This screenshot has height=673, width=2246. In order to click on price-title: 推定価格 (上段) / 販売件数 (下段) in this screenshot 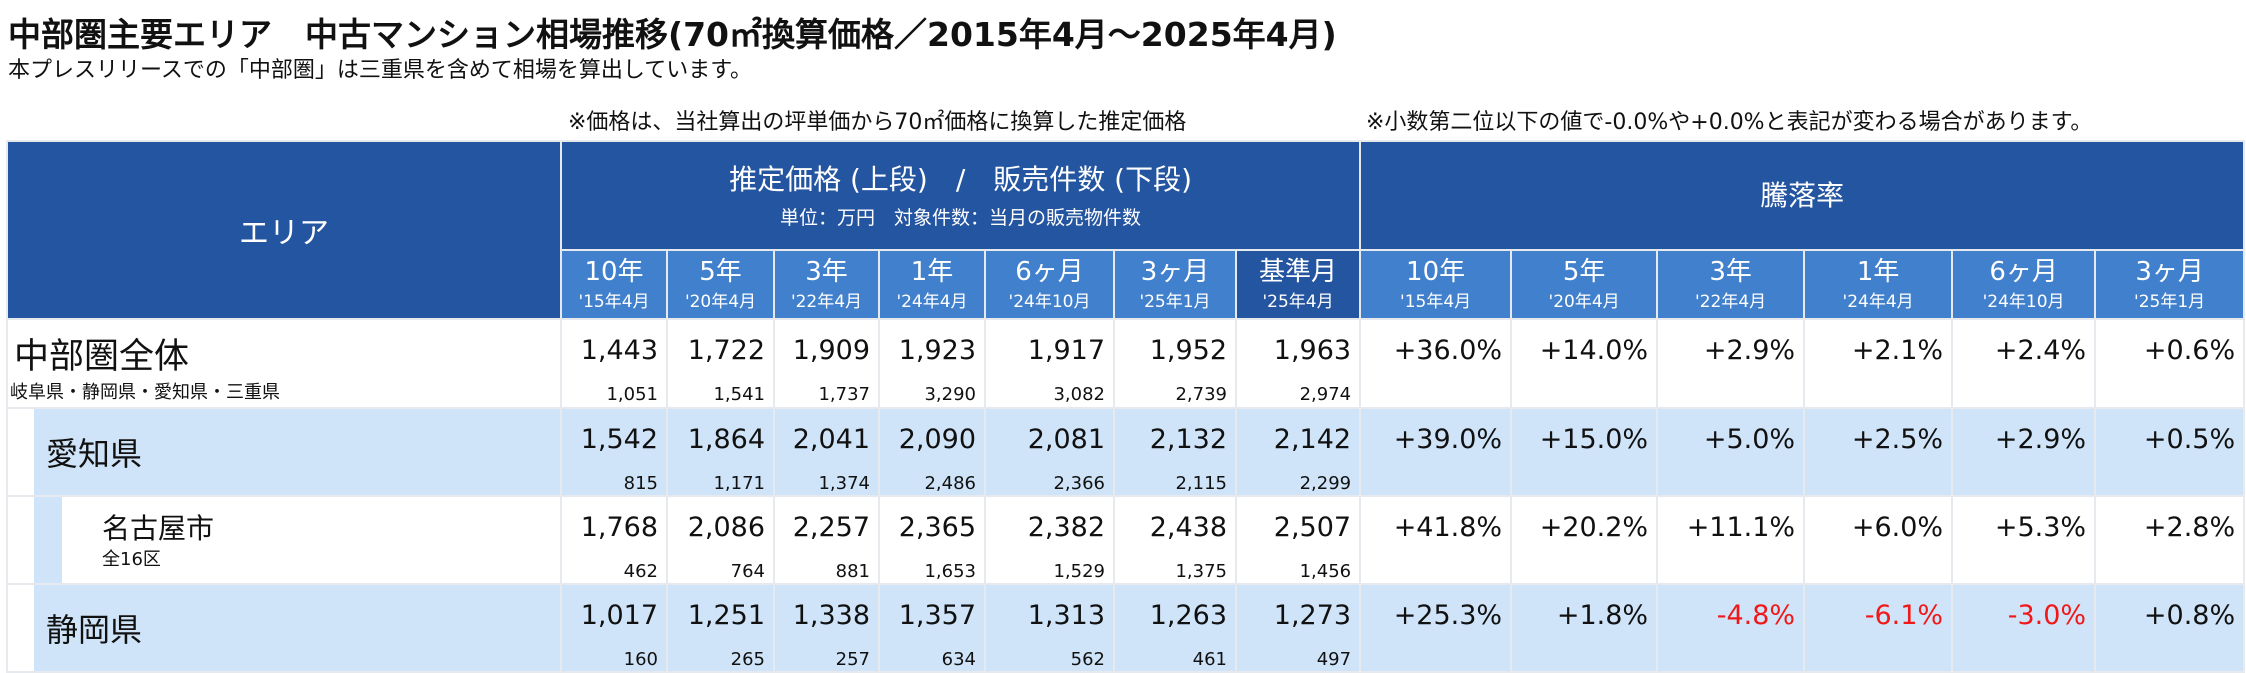, I will do `click(961, 179)`.